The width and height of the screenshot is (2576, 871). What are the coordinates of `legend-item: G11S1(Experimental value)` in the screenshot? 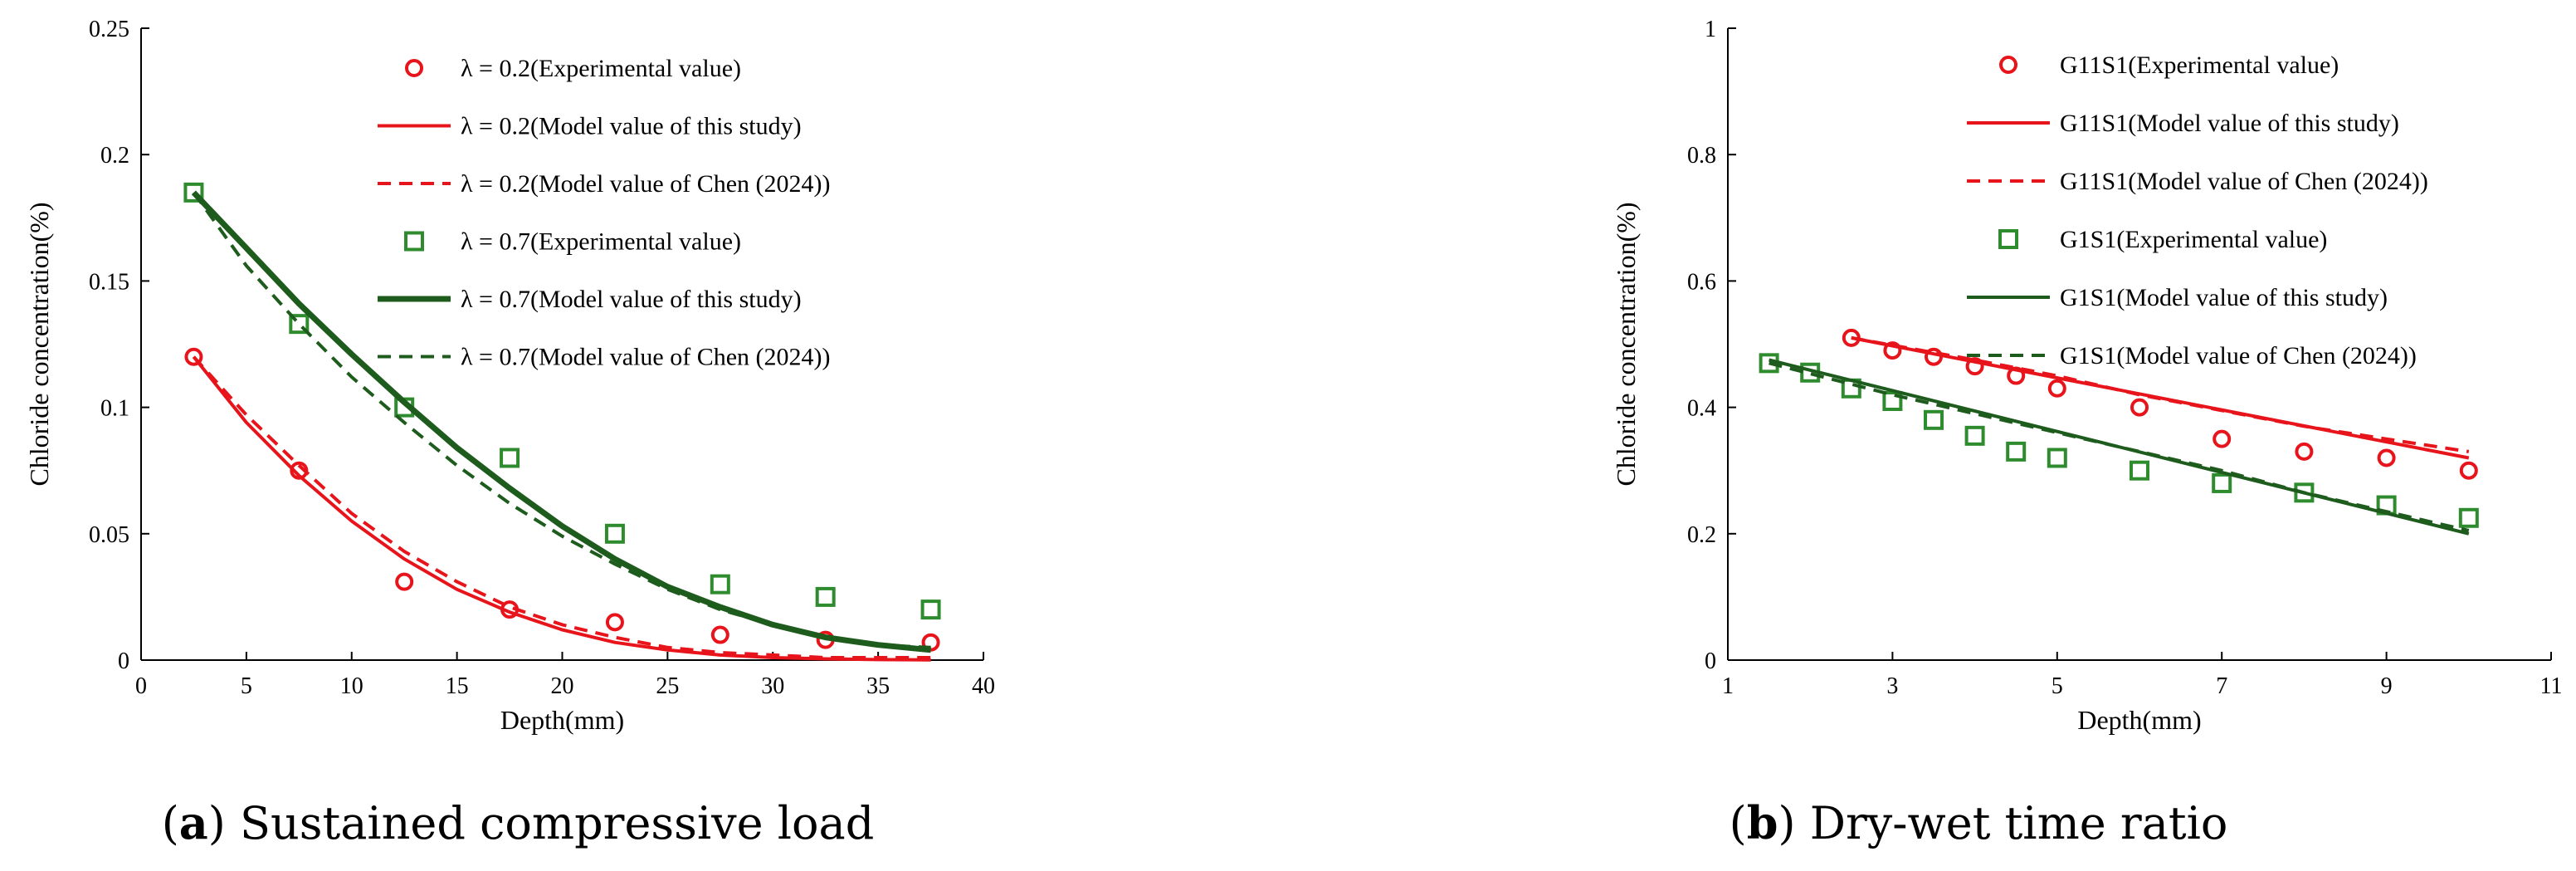 It's located at (2169, 65).